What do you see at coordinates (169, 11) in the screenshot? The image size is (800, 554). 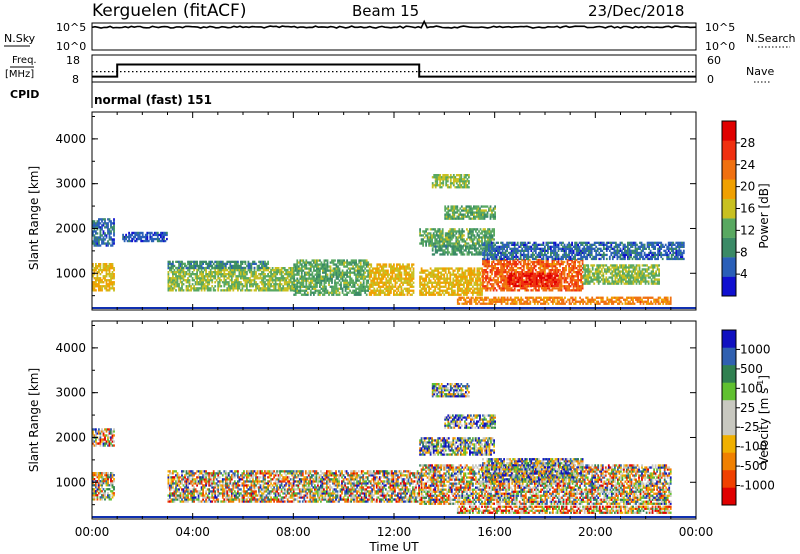 I see `station-title: Kerguelen (fitACF)` at bounding box center [169, 11].